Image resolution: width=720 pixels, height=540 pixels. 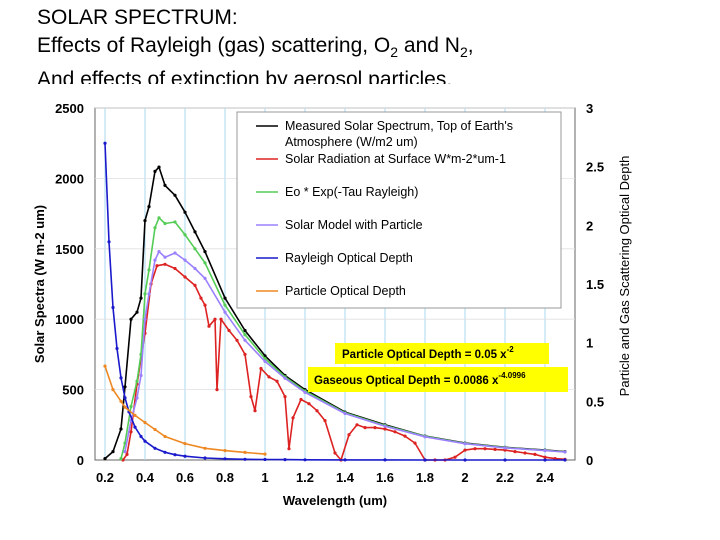 I want to click on y-tick-label-right: 2, so click(x=589, y=225).